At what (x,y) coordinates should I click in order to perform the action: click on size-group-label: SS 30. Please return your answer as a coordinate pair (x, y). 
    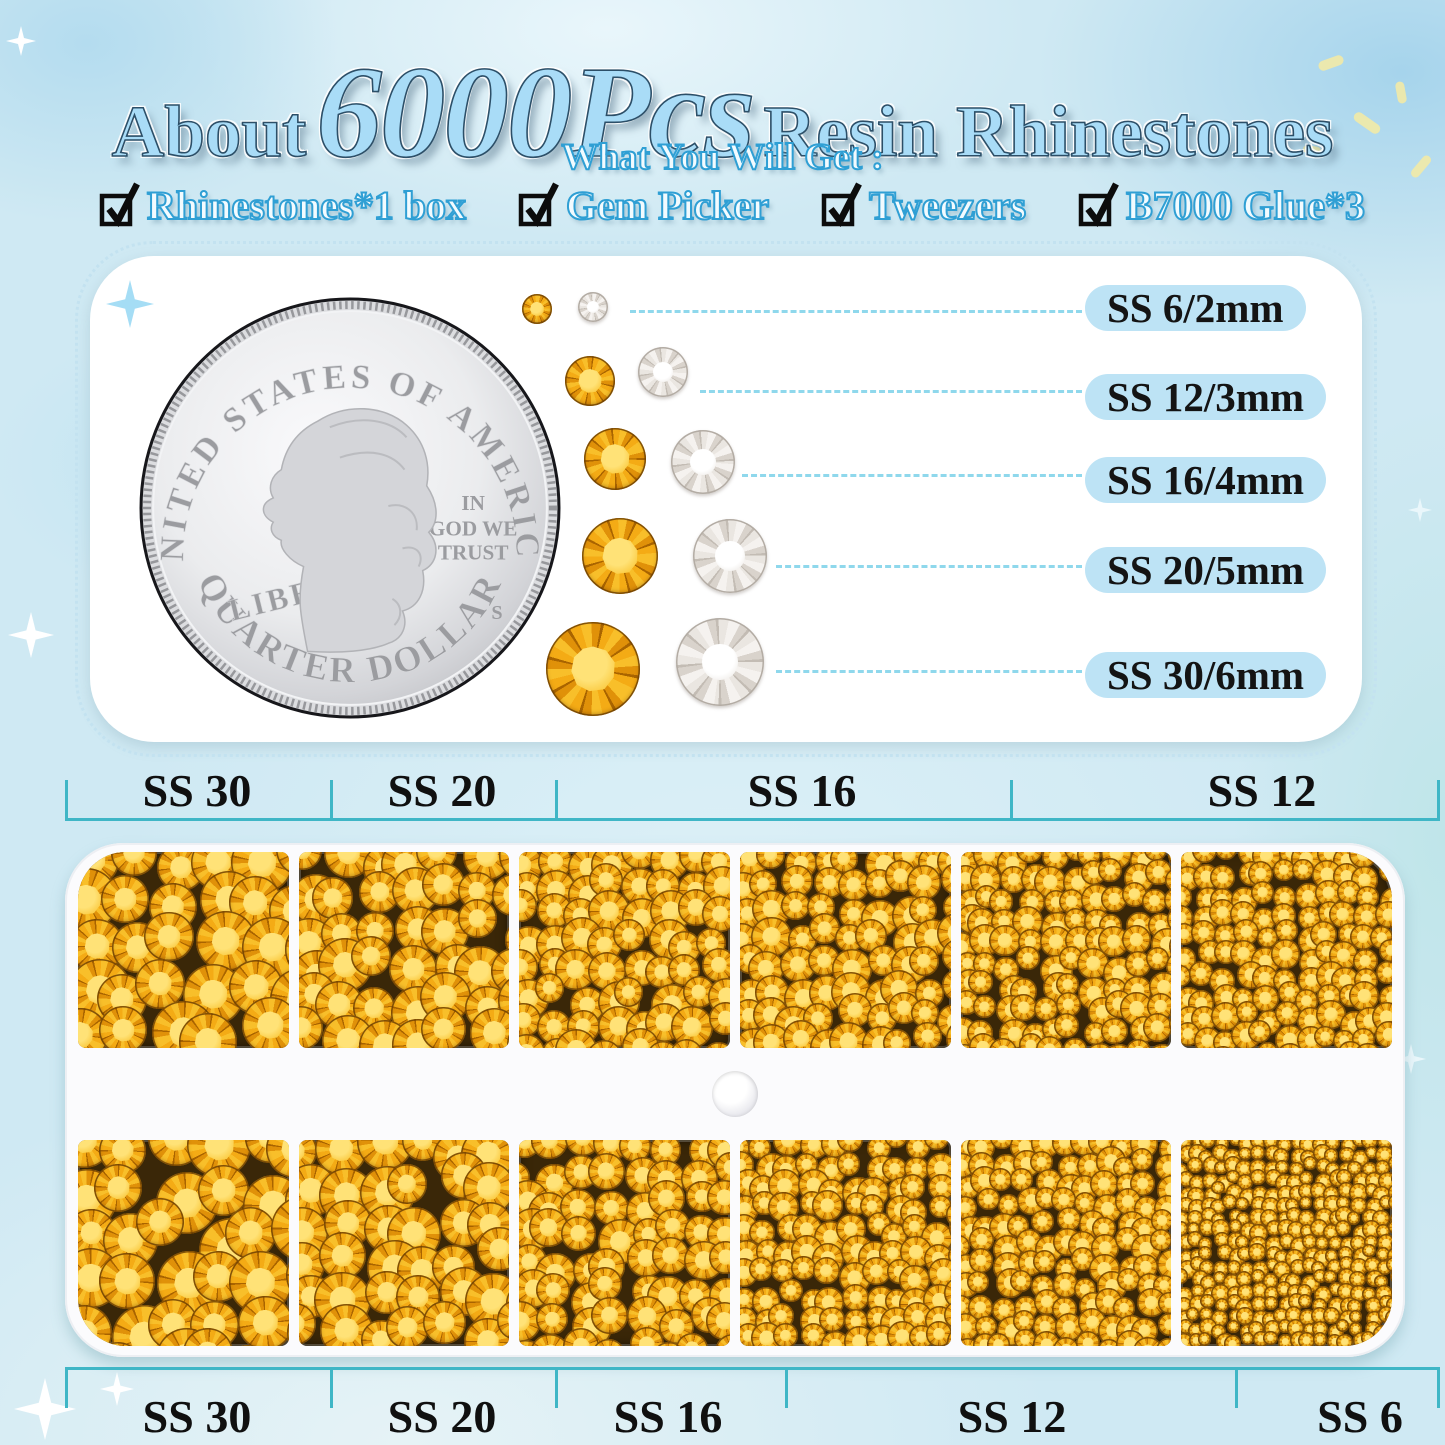
    Looking at the image, I should click on (197, 1416).